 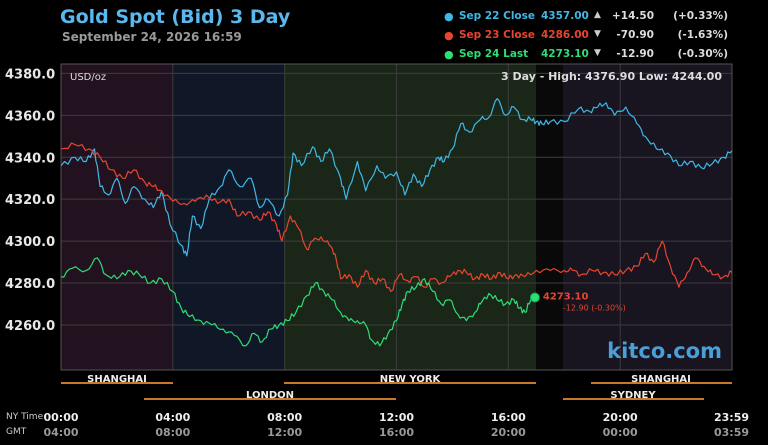 I want to click on y-tick-label: 4260.0, so click(x=30, y=326).